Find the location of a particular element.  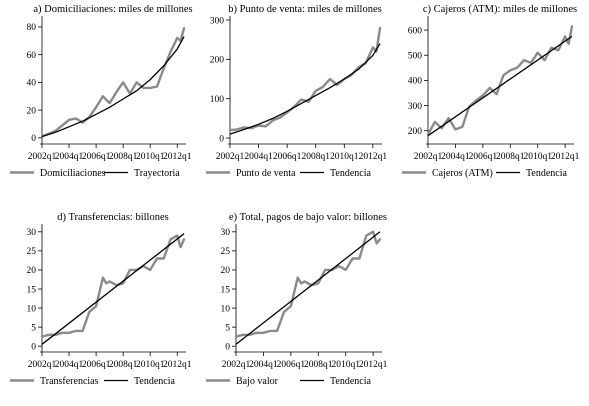

legend-label: Cajeros (ATM) is located at coordinates (462, 173).